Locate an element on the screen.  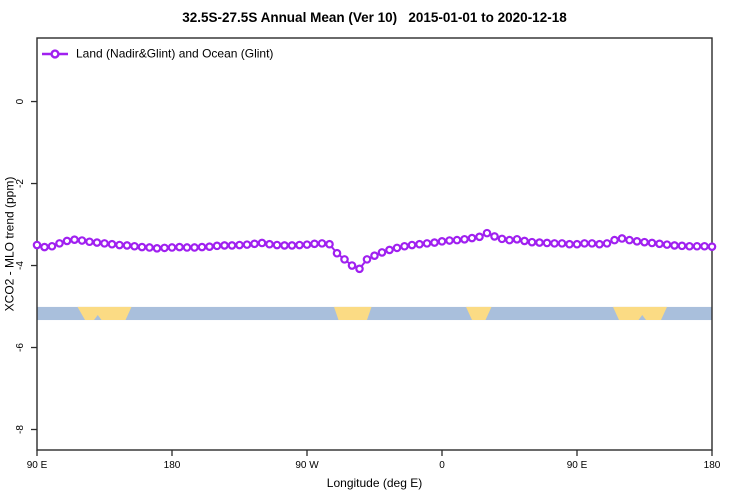
legend-label: Land (Nadir&Glint) and Ocean (Glint) is located at coordinates (175, 53).